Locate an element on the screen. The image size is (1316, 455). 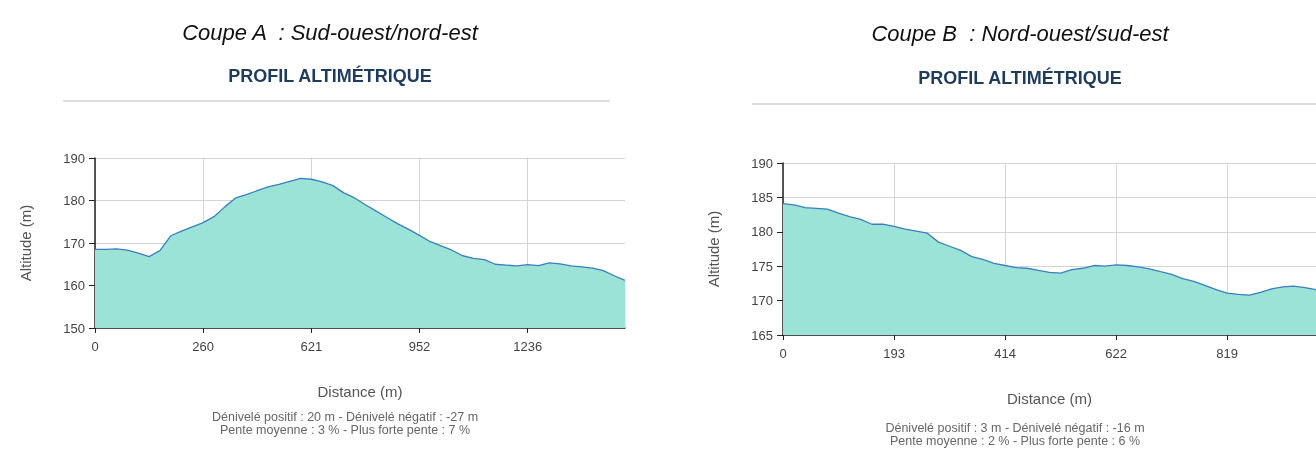
y-tick-label: 150 is located at coordinates (74, 328).